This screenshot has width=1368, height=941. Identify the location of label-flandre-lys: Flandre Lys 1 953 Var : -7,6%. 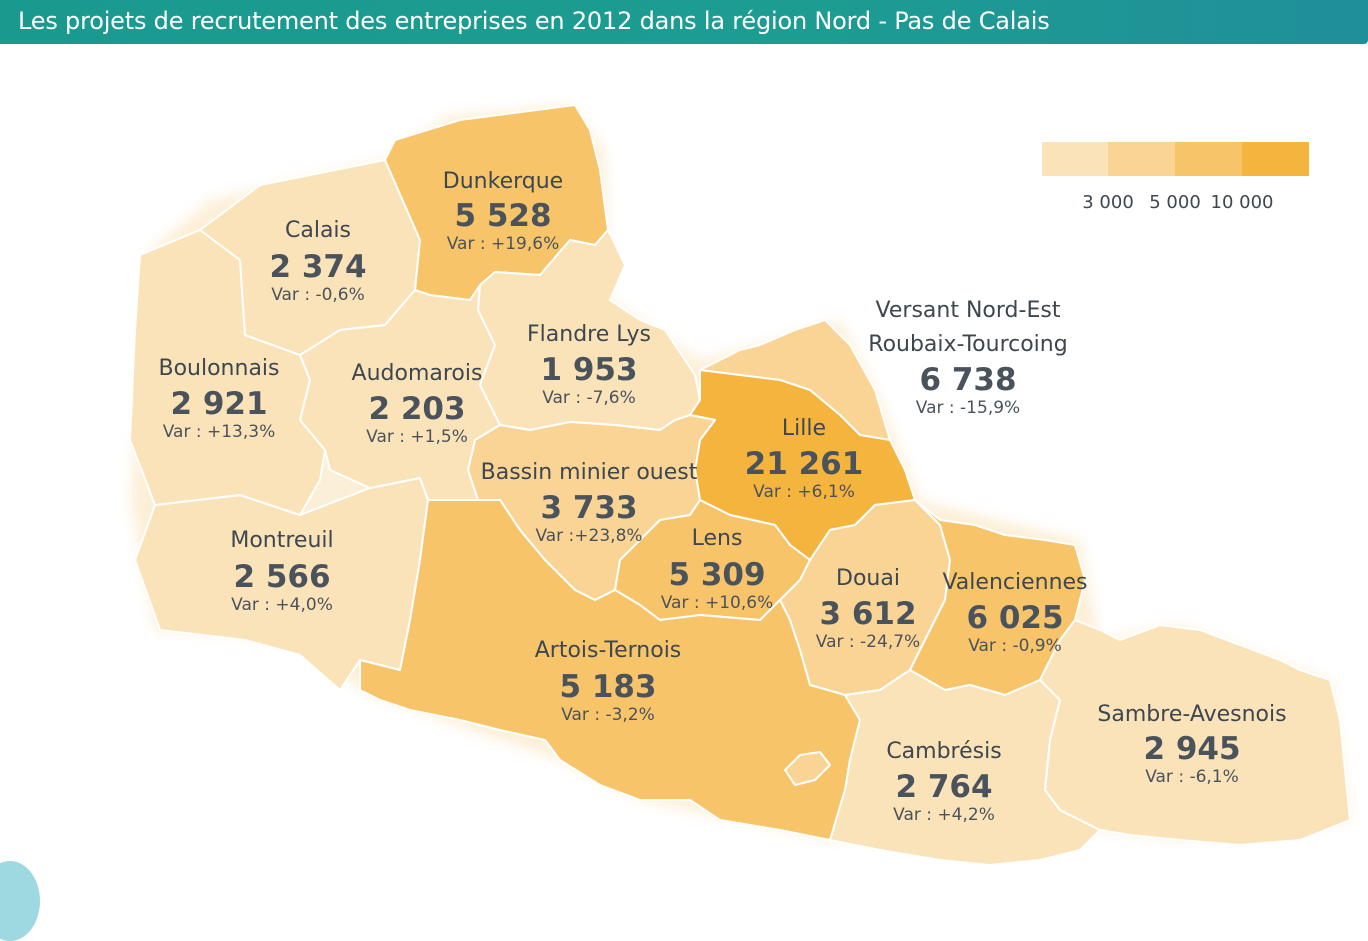
(589, 365).